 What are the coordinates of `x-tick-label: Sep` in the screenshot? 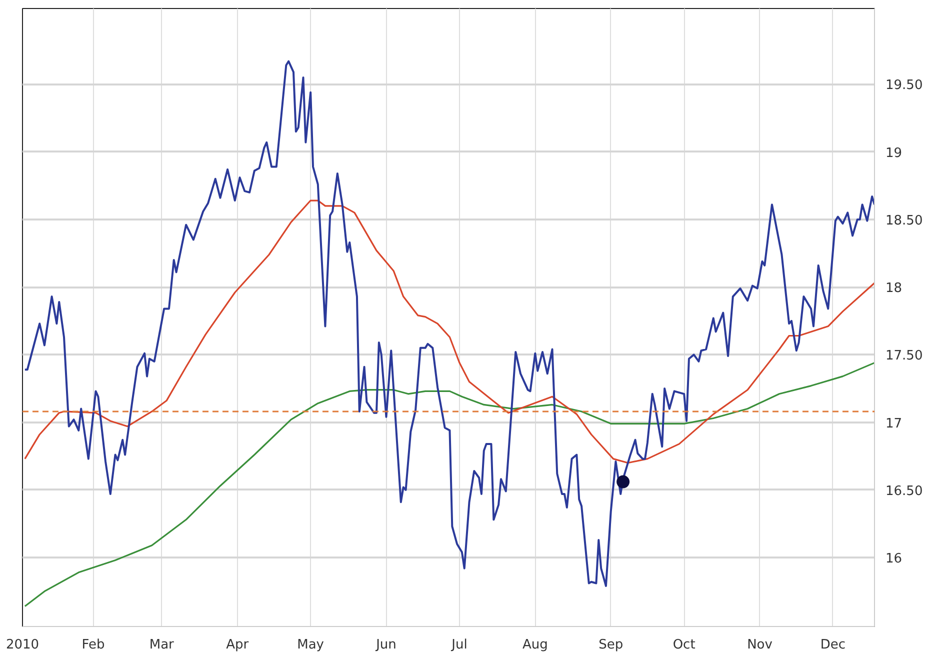 It's located at (611, 645).